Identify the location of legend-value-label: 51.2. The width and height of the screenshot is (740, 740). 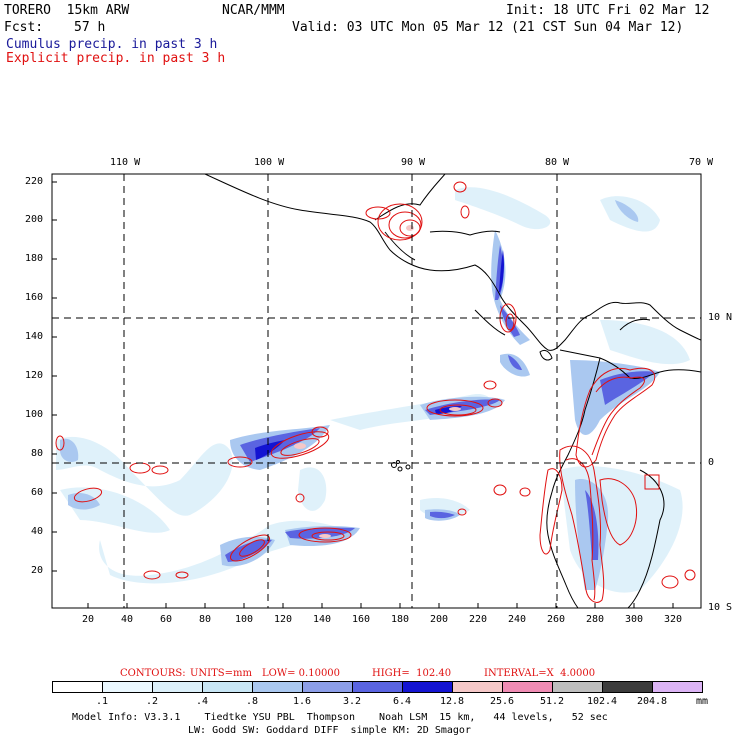
(552, 701).